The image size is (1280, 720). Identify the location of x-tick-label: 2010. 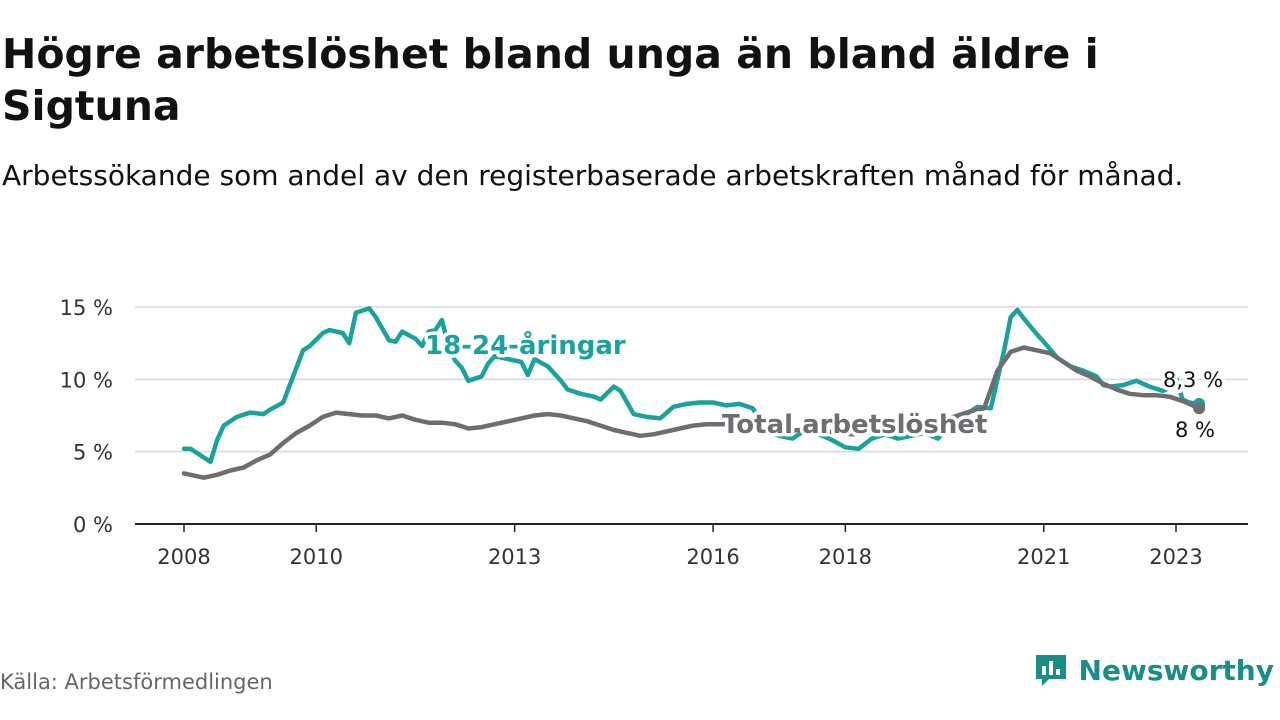
(316, 557).